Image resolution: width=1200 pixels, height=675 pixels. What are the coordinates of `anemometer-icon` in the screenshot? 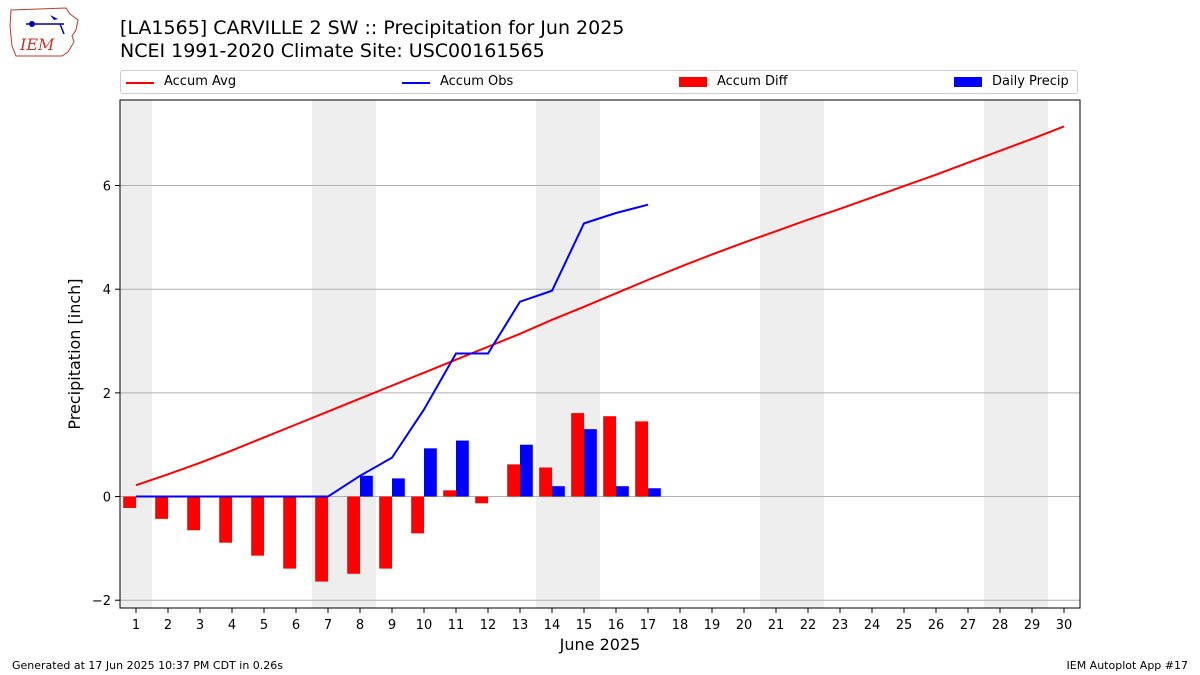 It's located at (62, 29).